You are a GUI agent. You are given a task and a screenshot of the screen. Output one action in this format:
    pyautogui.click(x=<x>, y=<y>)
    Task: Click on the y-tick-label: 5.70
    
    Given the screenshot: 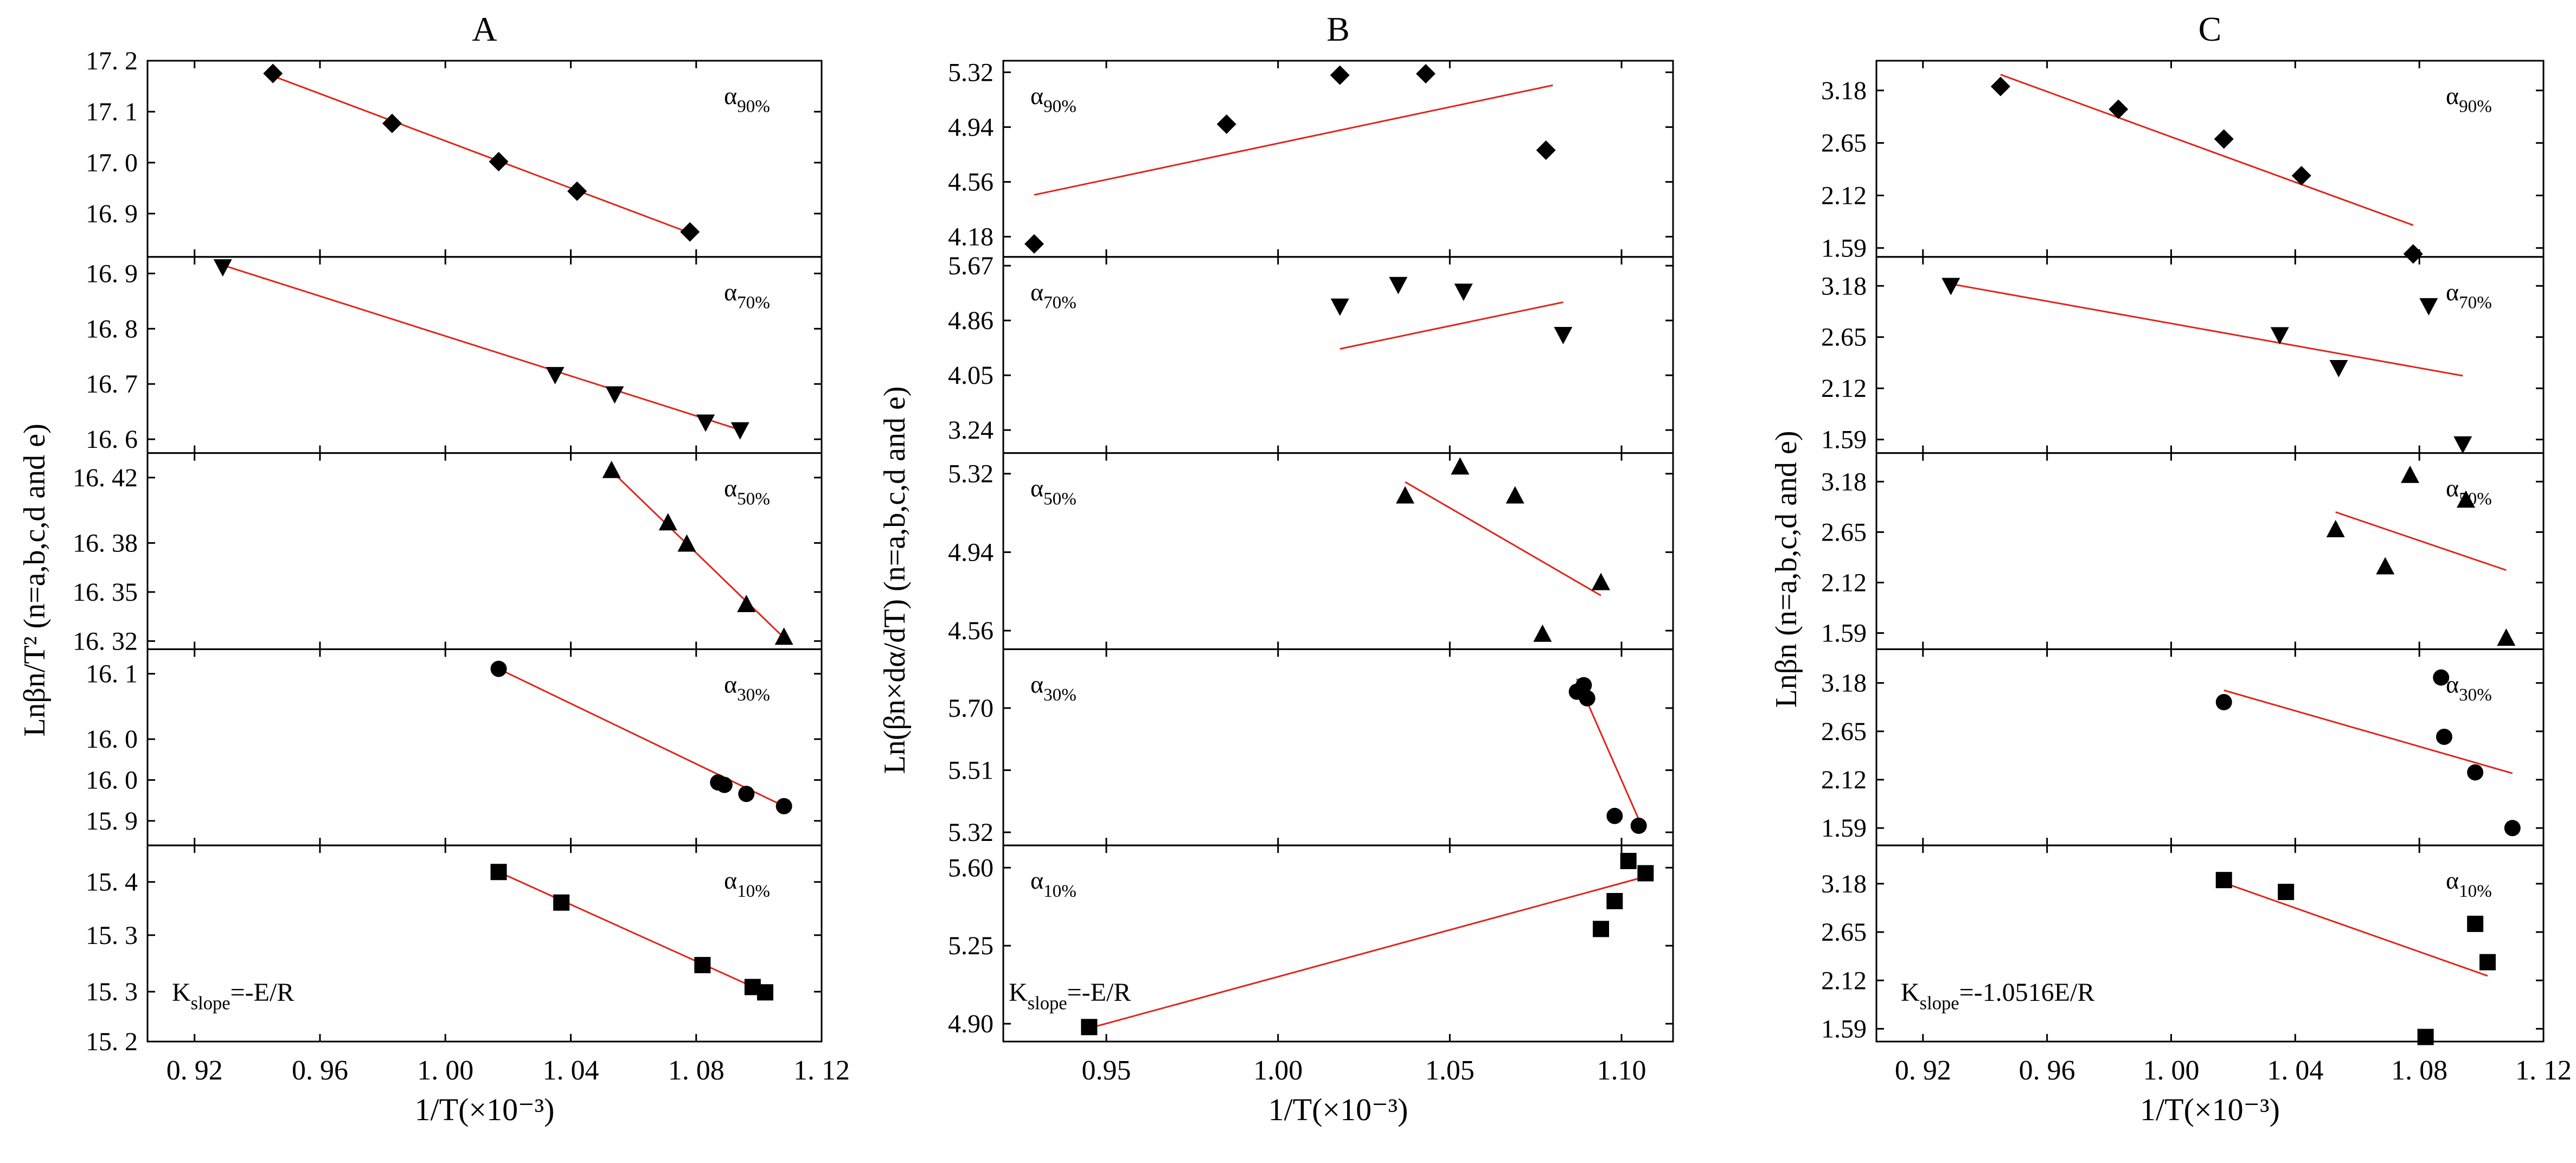 What is the action you would take?
    pyautogui.click(x=971, y=708)
    